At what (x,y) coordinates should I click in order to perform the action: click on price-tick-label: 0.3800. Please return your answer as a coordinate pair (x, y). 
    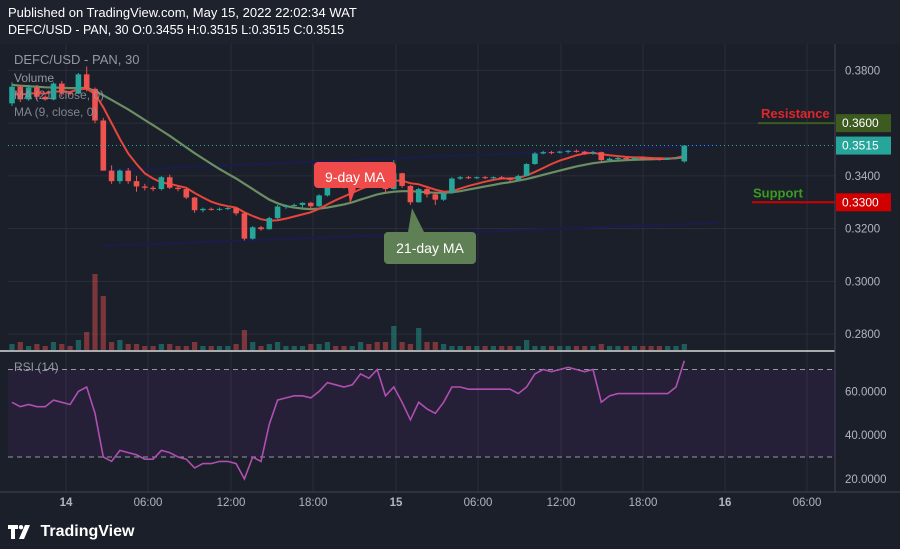
    Looking at the image, I should click on (862, 71).